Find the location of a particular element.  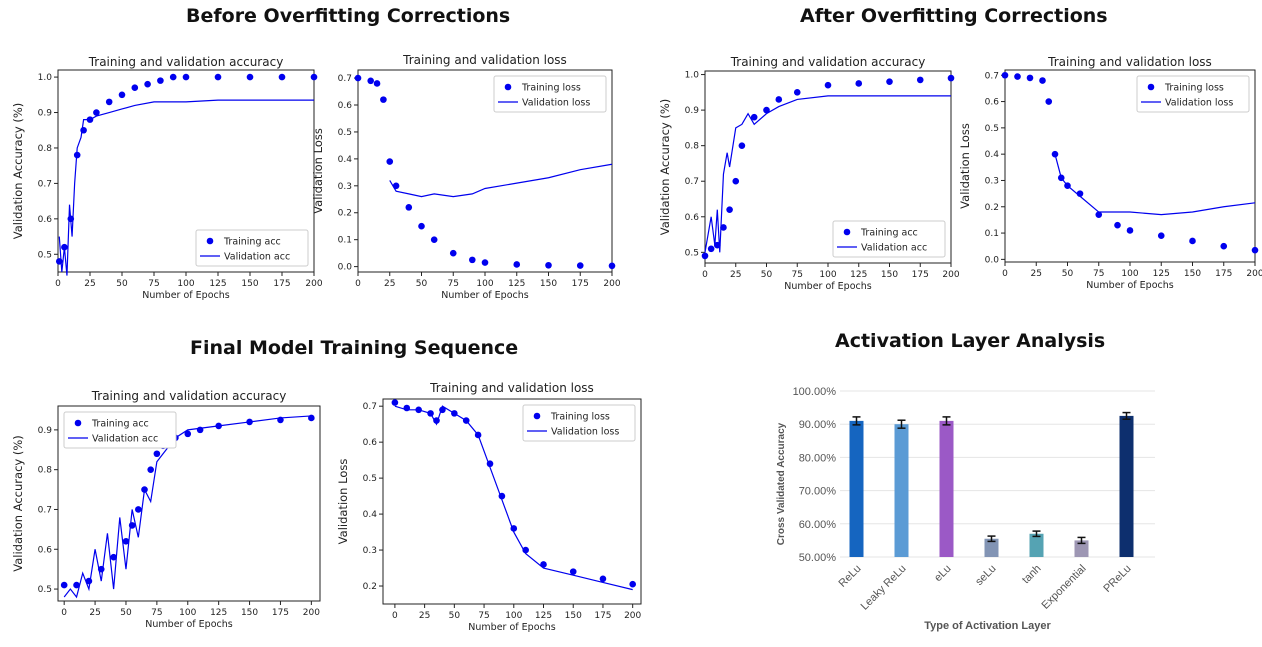

legend-label: Training loss is located at coordinates (551, 88).